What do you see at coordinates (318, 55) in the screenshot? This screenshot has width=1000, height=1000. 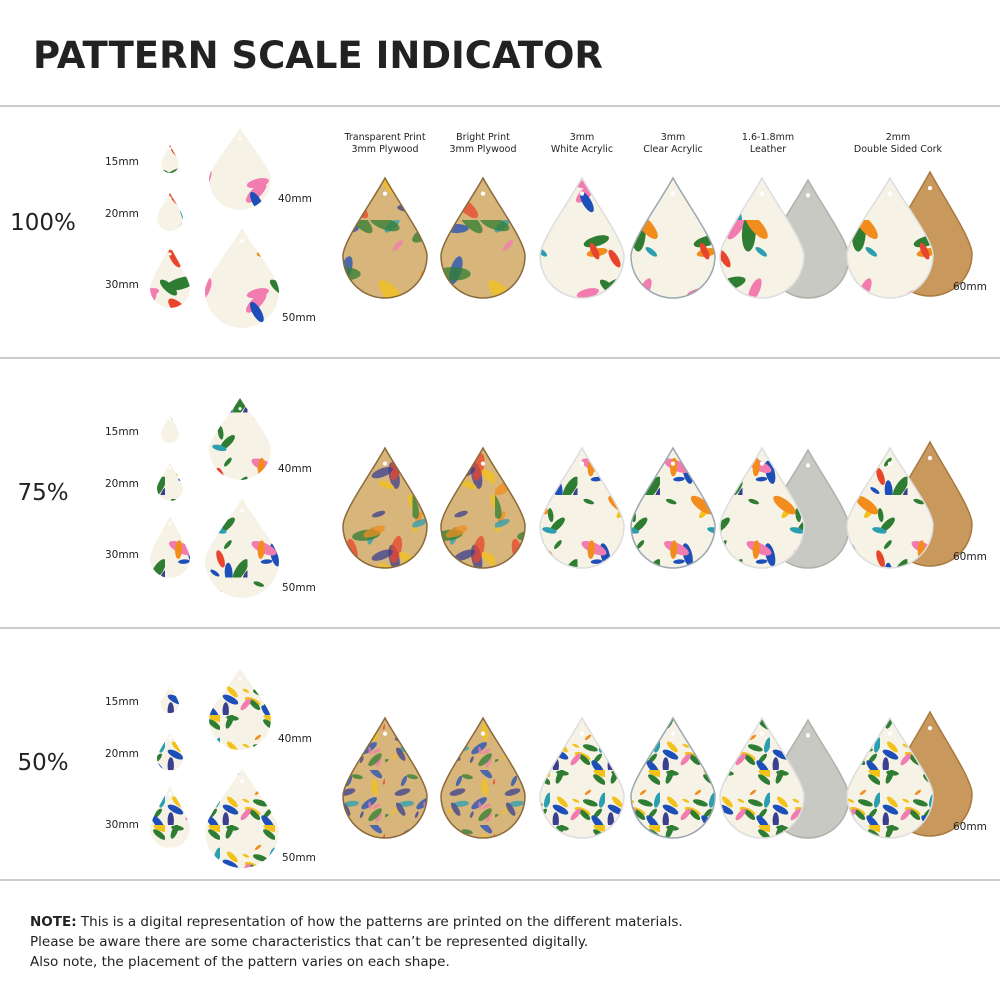 I see `page-title: PATTERN SCALE INDICATOR` at bounding box center [318, 55].